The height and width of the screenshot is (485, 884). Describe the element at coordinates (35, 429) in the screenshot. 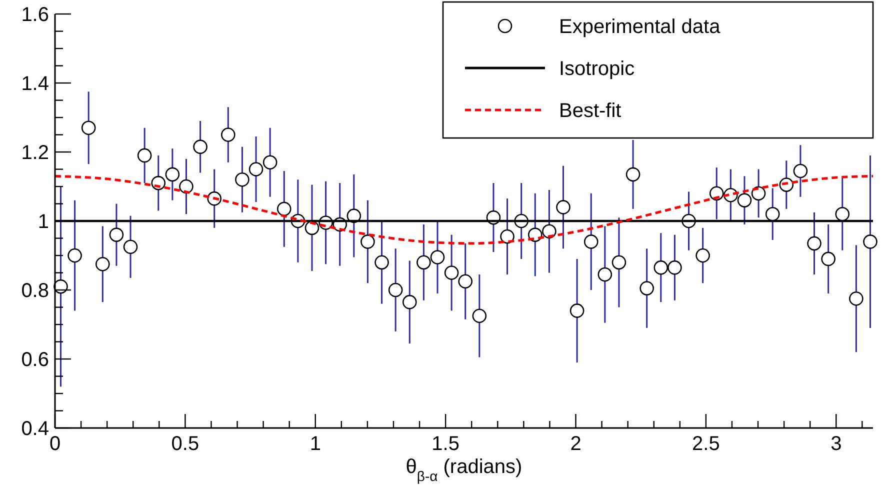

I see `y-tick-label: 0.4` at that location.